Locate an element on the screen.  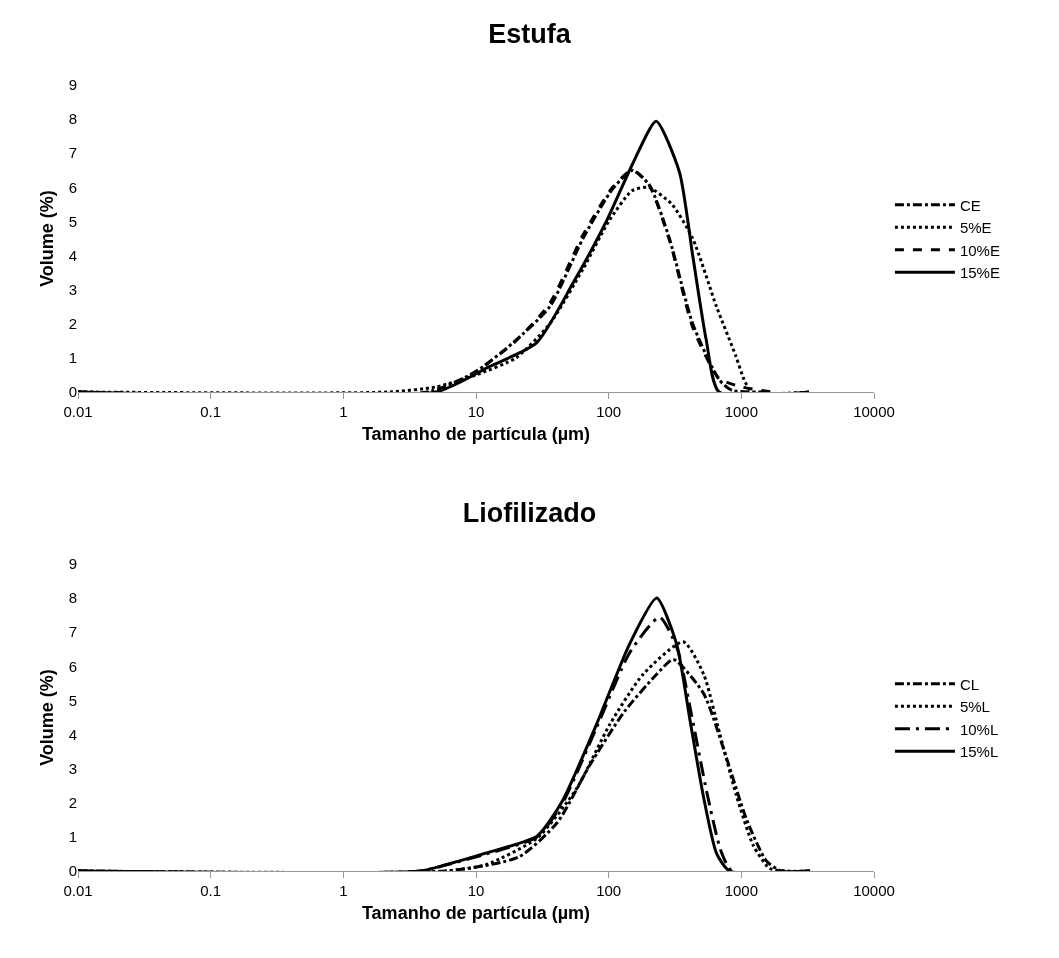
chart-title: Liofilizado is located at coordinates (529, 512).